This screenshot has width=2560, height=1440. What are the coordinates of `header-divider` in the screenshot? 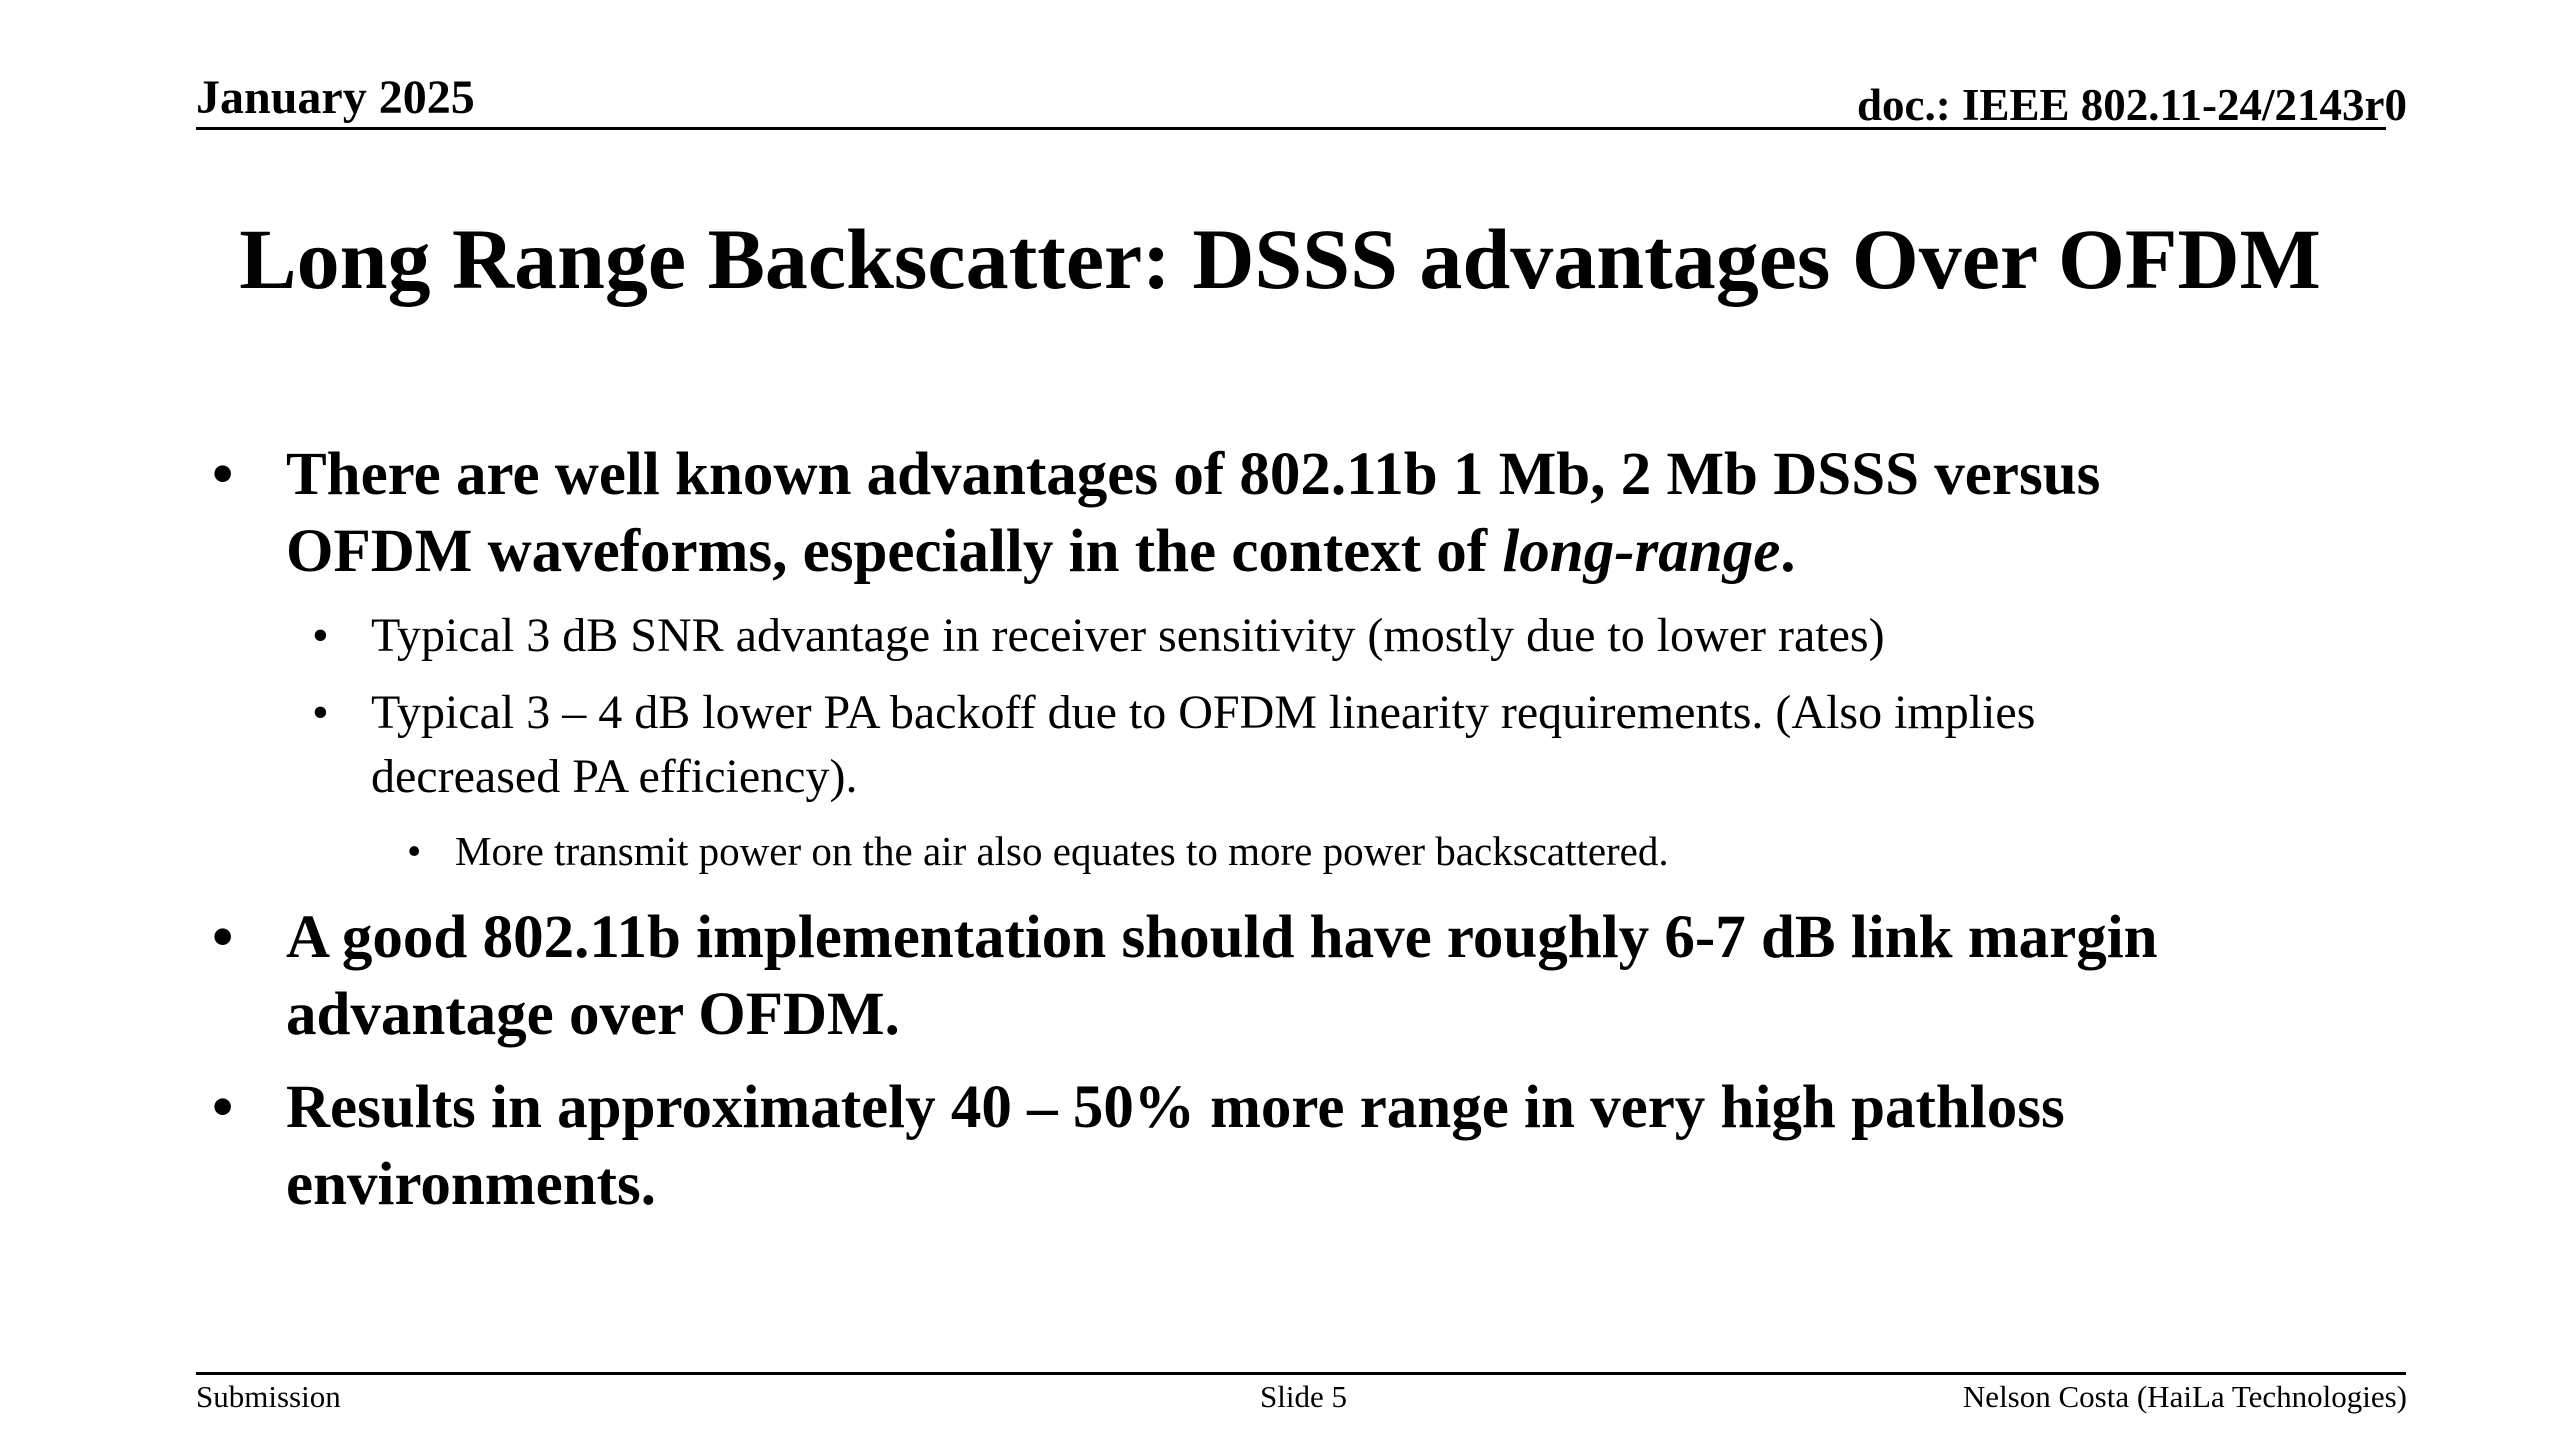 It's located at (1291, 128).